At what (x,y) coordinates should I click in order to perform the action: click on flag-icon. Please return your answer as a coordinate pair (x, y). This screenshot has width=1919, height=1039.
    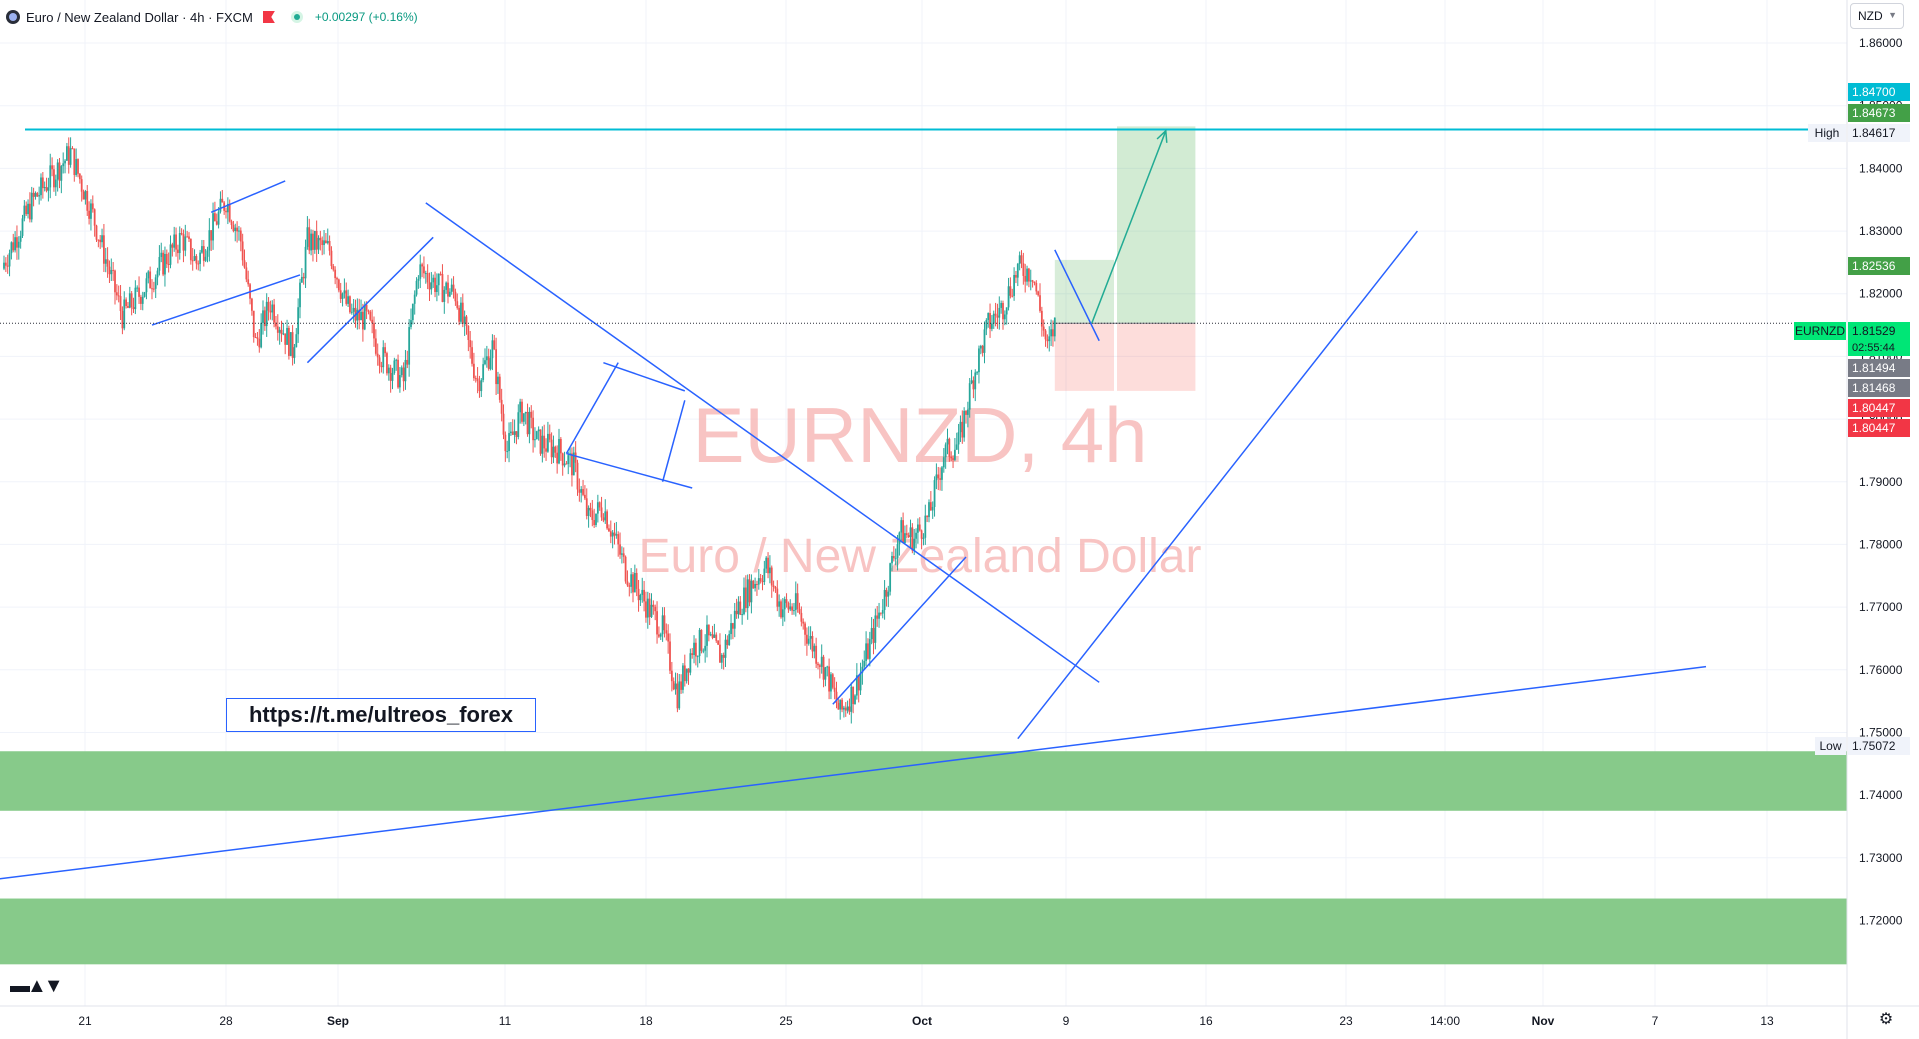
    Looking at the image, I should click on (268, 17).